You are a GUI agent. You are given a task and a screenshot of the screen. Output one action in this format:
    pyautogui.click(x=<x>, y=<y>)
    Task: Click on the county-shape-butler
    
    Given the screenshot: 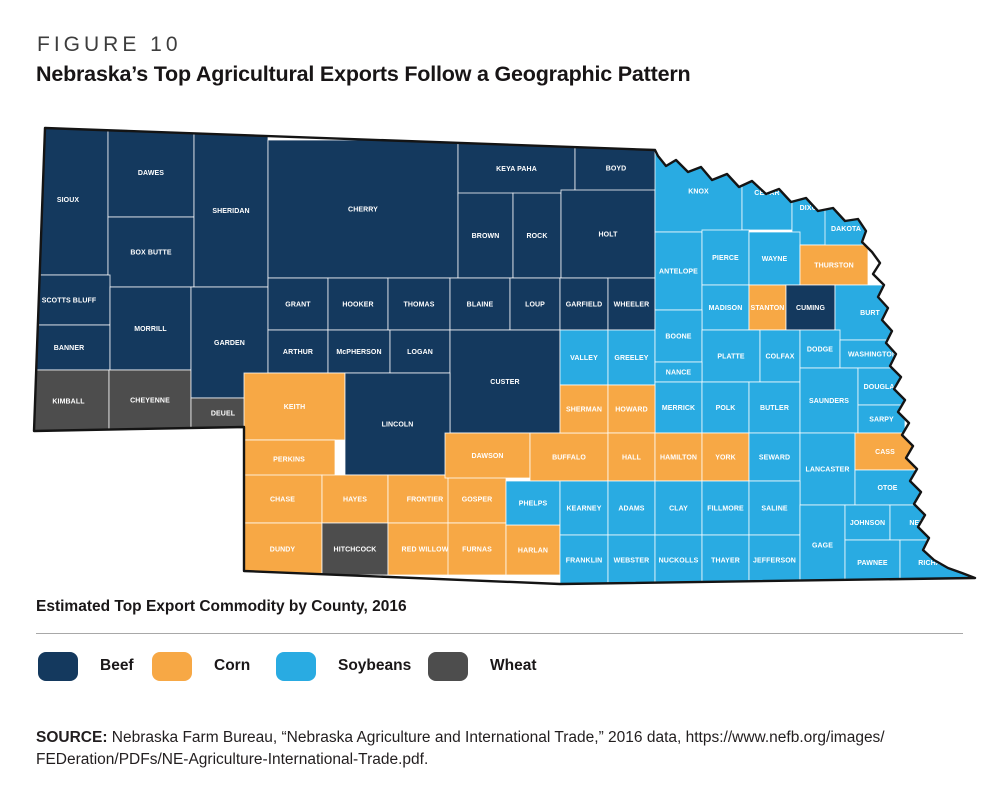 What is the action you would take?
    pyautogui.click(x=774, y=407)
    